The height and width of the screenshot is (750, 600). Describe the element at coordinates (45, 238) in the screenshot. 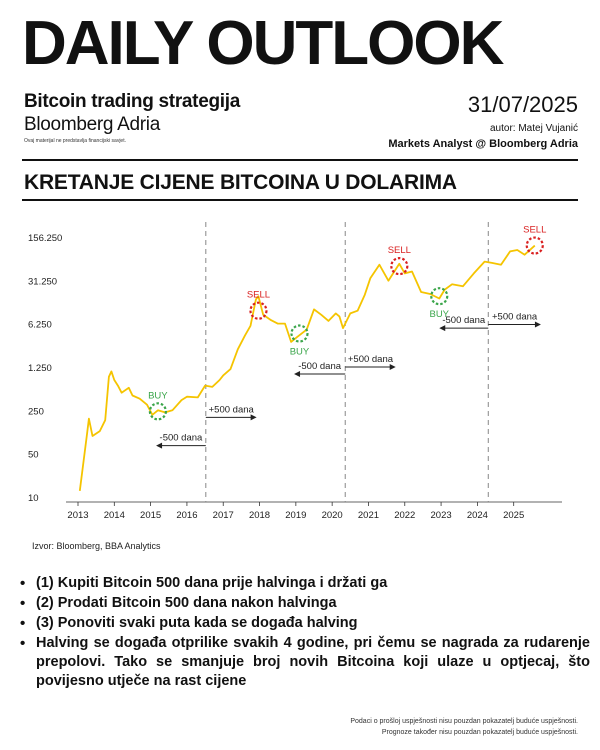

I see `y-tick-label: 156.250` at that location.